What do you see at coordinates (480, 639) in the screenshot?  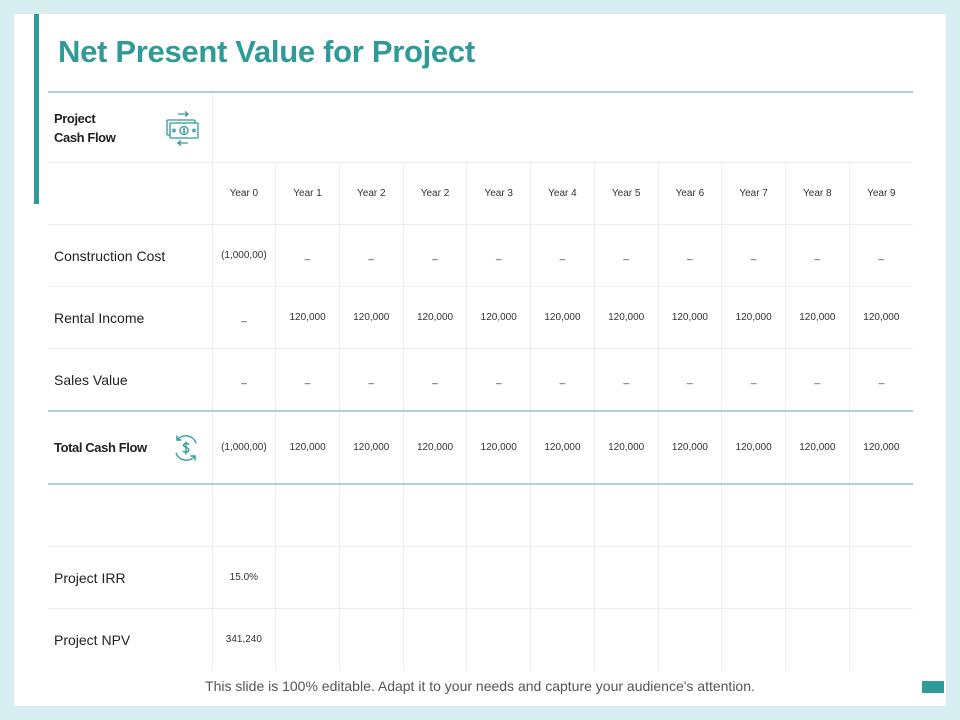 I see `npv-row: Project NPV 341,240` at bounding box center [480, 639].